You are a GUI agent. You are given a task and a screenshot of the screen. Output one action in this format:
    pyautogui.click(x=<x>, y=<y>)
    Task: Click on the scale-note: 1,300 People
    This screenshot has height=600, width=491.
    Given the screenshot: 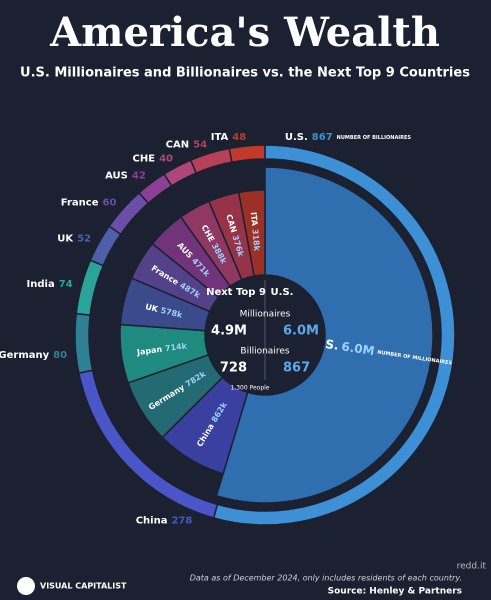 What is the action you would take?
    pyautogui.click(x=249, y=388)
    